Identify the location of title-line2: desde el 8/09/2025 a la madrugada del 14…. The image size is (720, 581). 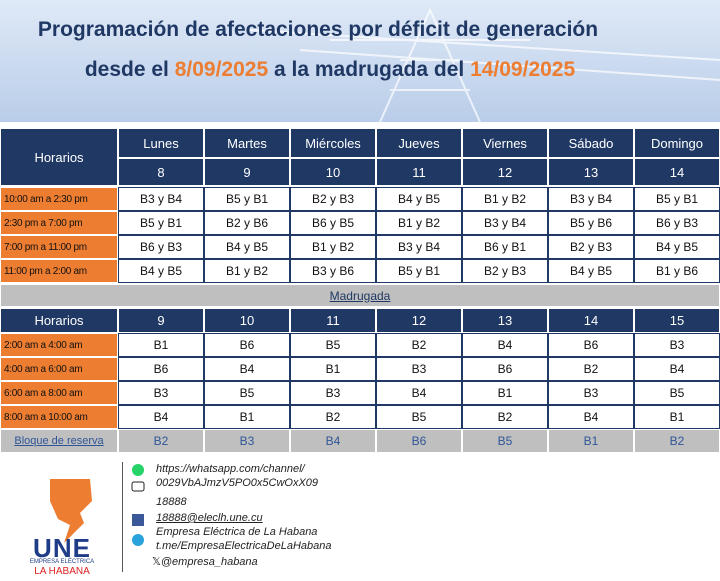
(330, 70).